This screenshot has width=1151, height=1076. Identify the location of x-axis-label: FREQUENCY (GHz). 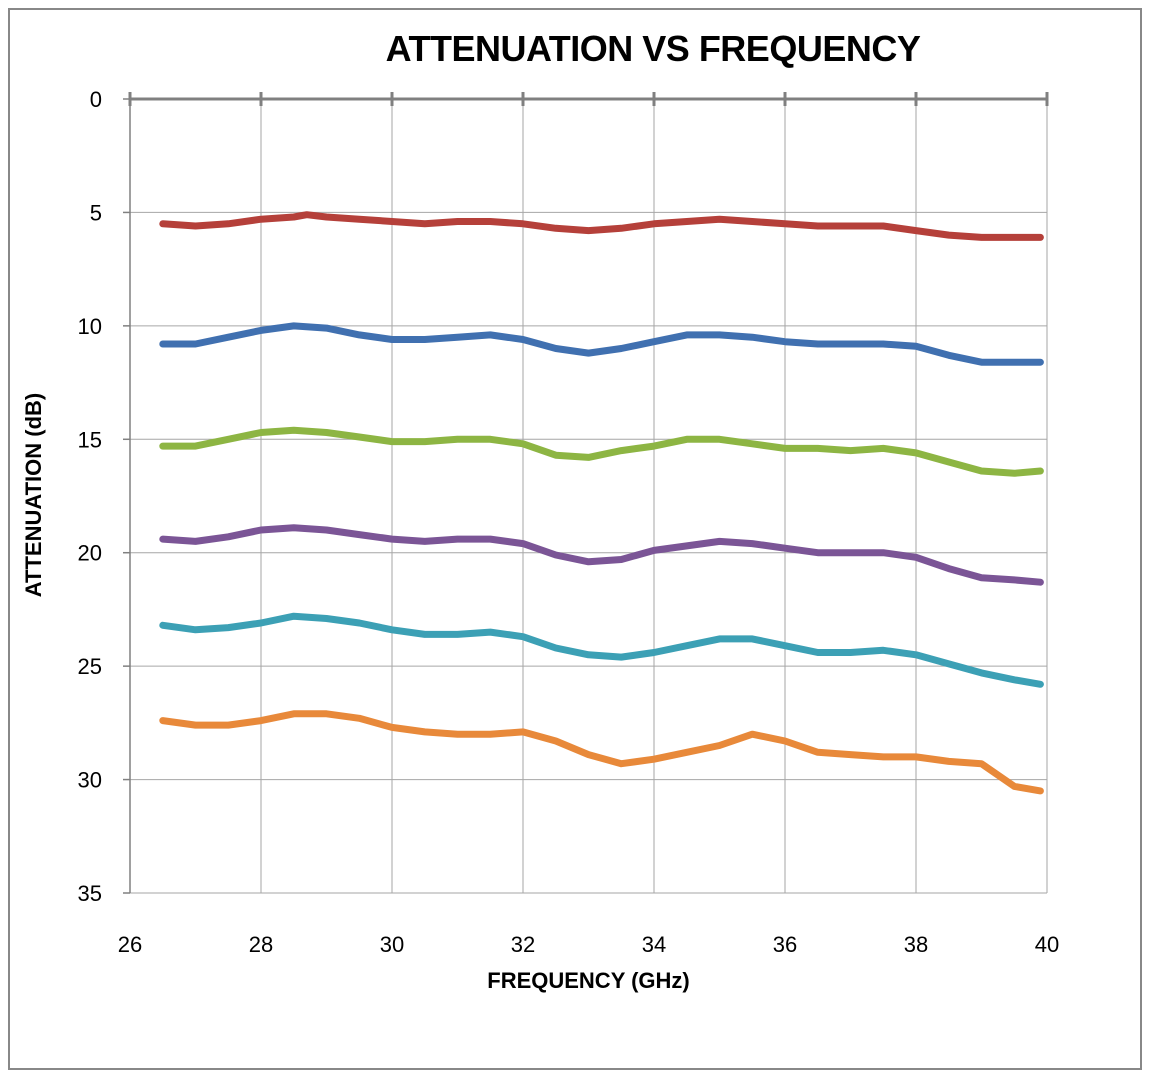
(588, 980).